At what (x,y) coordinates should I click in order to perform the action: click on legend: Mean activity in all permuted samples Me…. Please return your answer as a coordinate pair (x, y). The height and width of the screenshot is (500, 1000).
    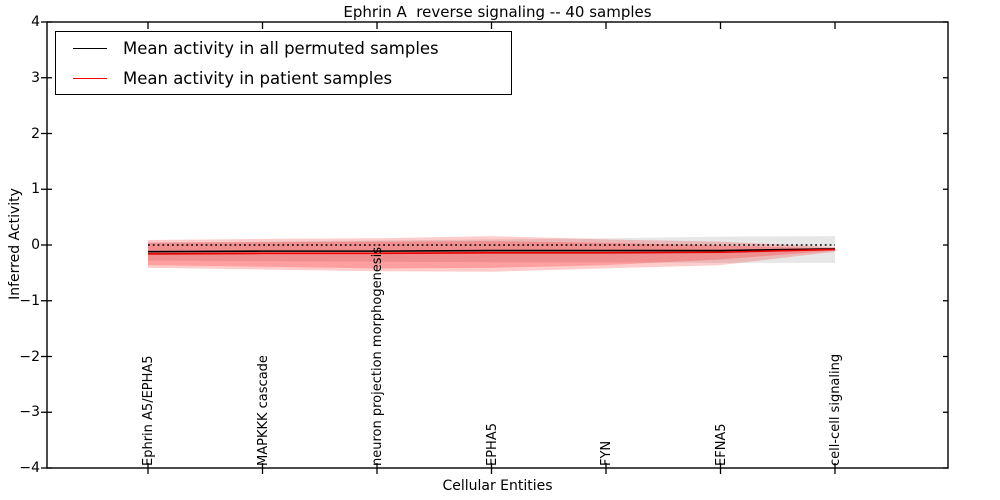
    Looking at the image, I should click on (283, 63).